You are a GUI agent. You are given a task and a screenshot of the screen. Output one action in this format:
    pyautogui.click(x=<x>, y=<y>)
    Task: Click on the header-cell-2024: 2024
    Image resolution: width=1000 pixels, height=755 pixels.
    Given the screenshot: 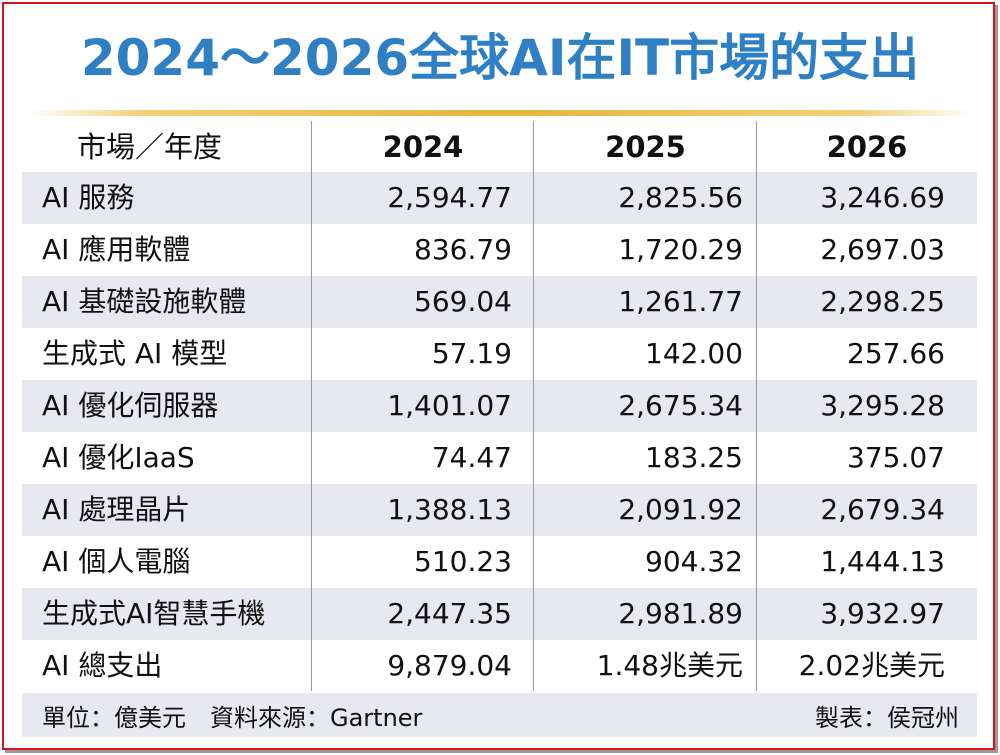 What is the action you would take?
    pyautogui.click(x=423, y=146)
    